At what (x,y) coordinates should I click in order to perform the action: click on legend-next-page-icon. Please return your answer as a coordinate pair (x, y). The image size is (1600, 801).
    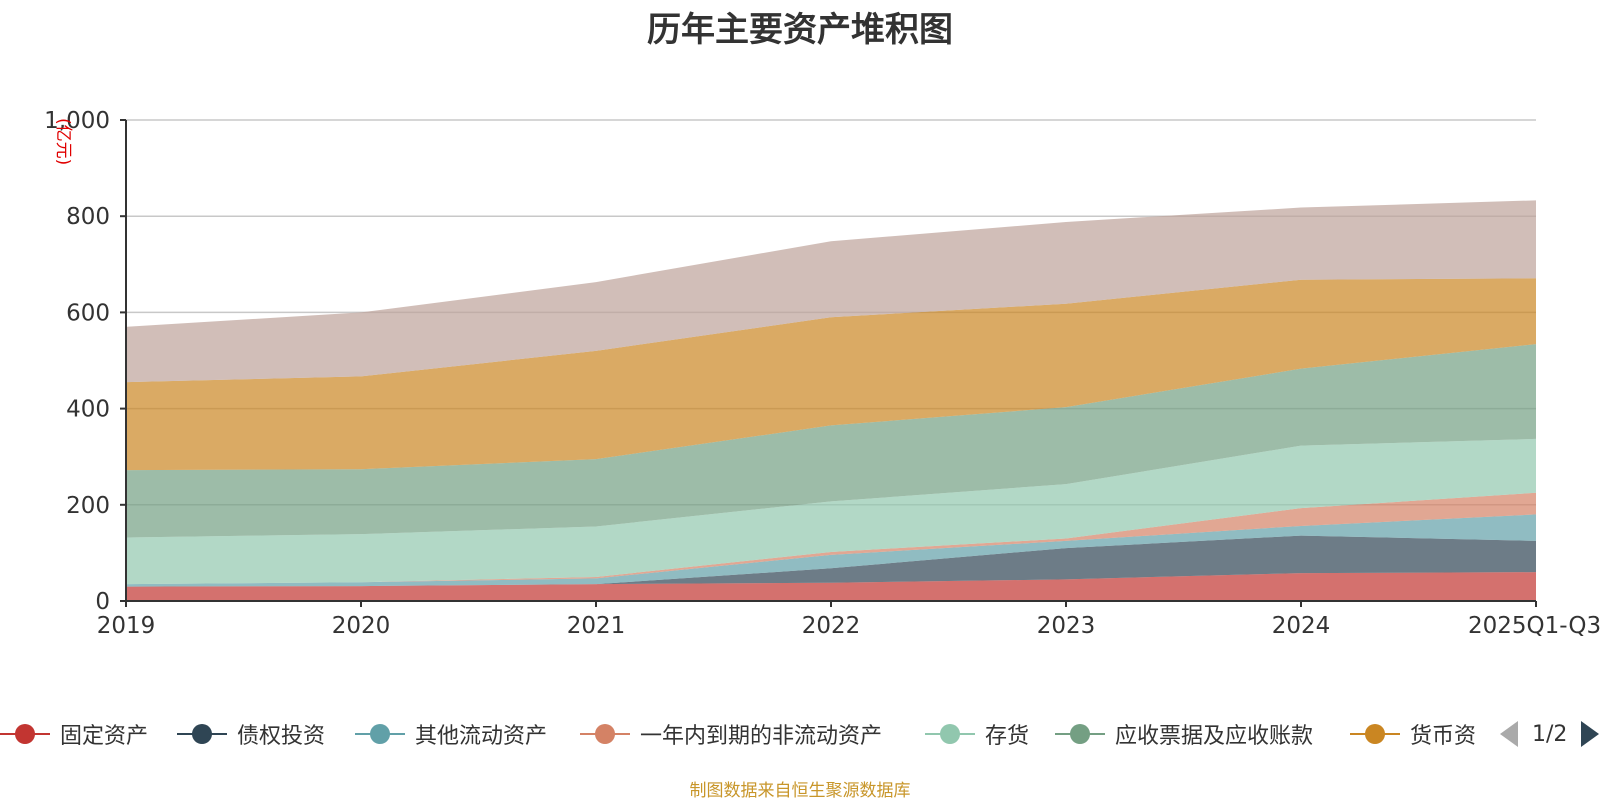
    Looking at the image, I should click on (1590, 734).